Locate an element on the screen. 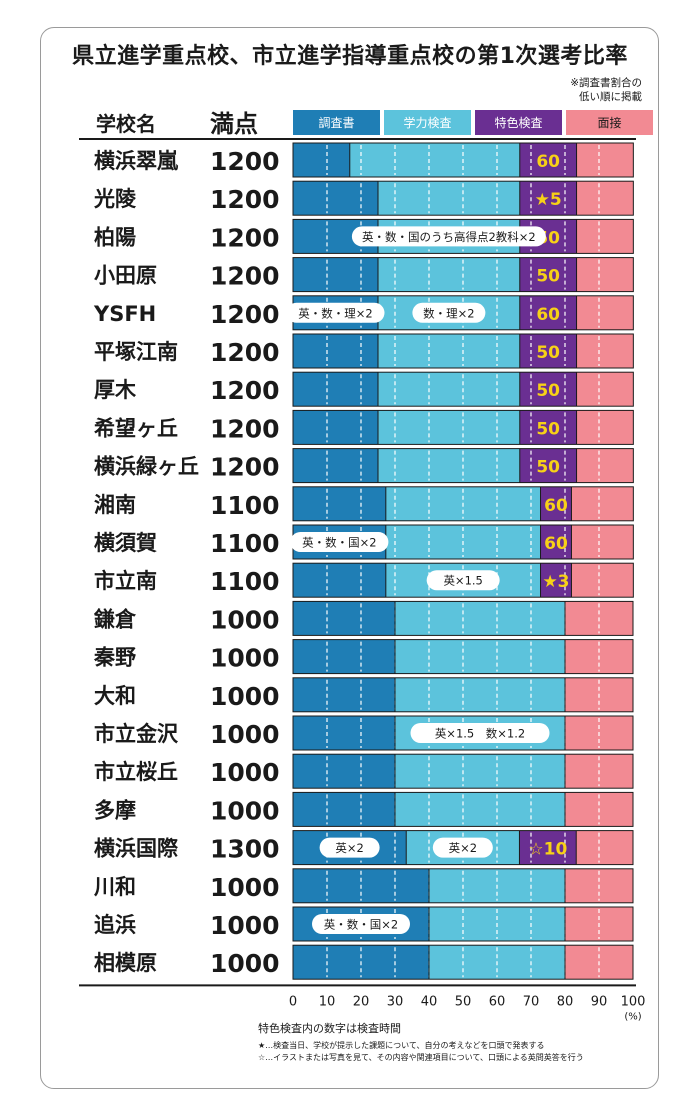  x-tick-label: 0 is located at coordinates (293, 1001).